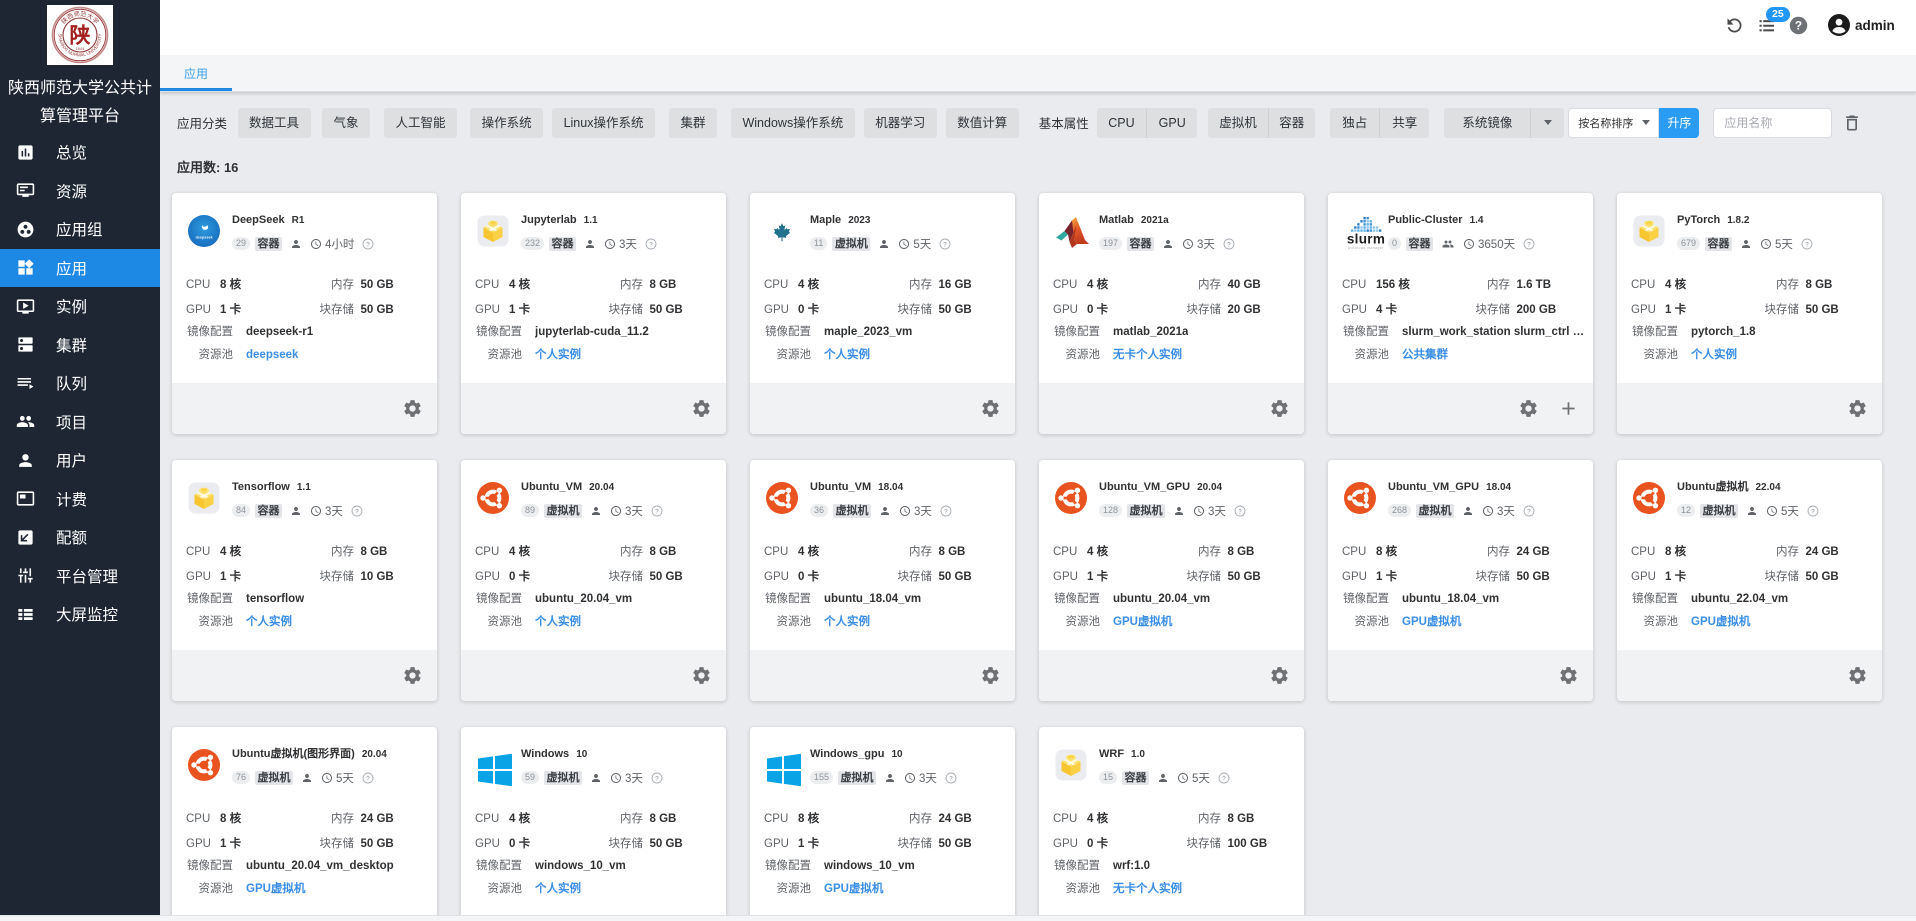  I want to click on svg-text: 1944, so click(81, 48).